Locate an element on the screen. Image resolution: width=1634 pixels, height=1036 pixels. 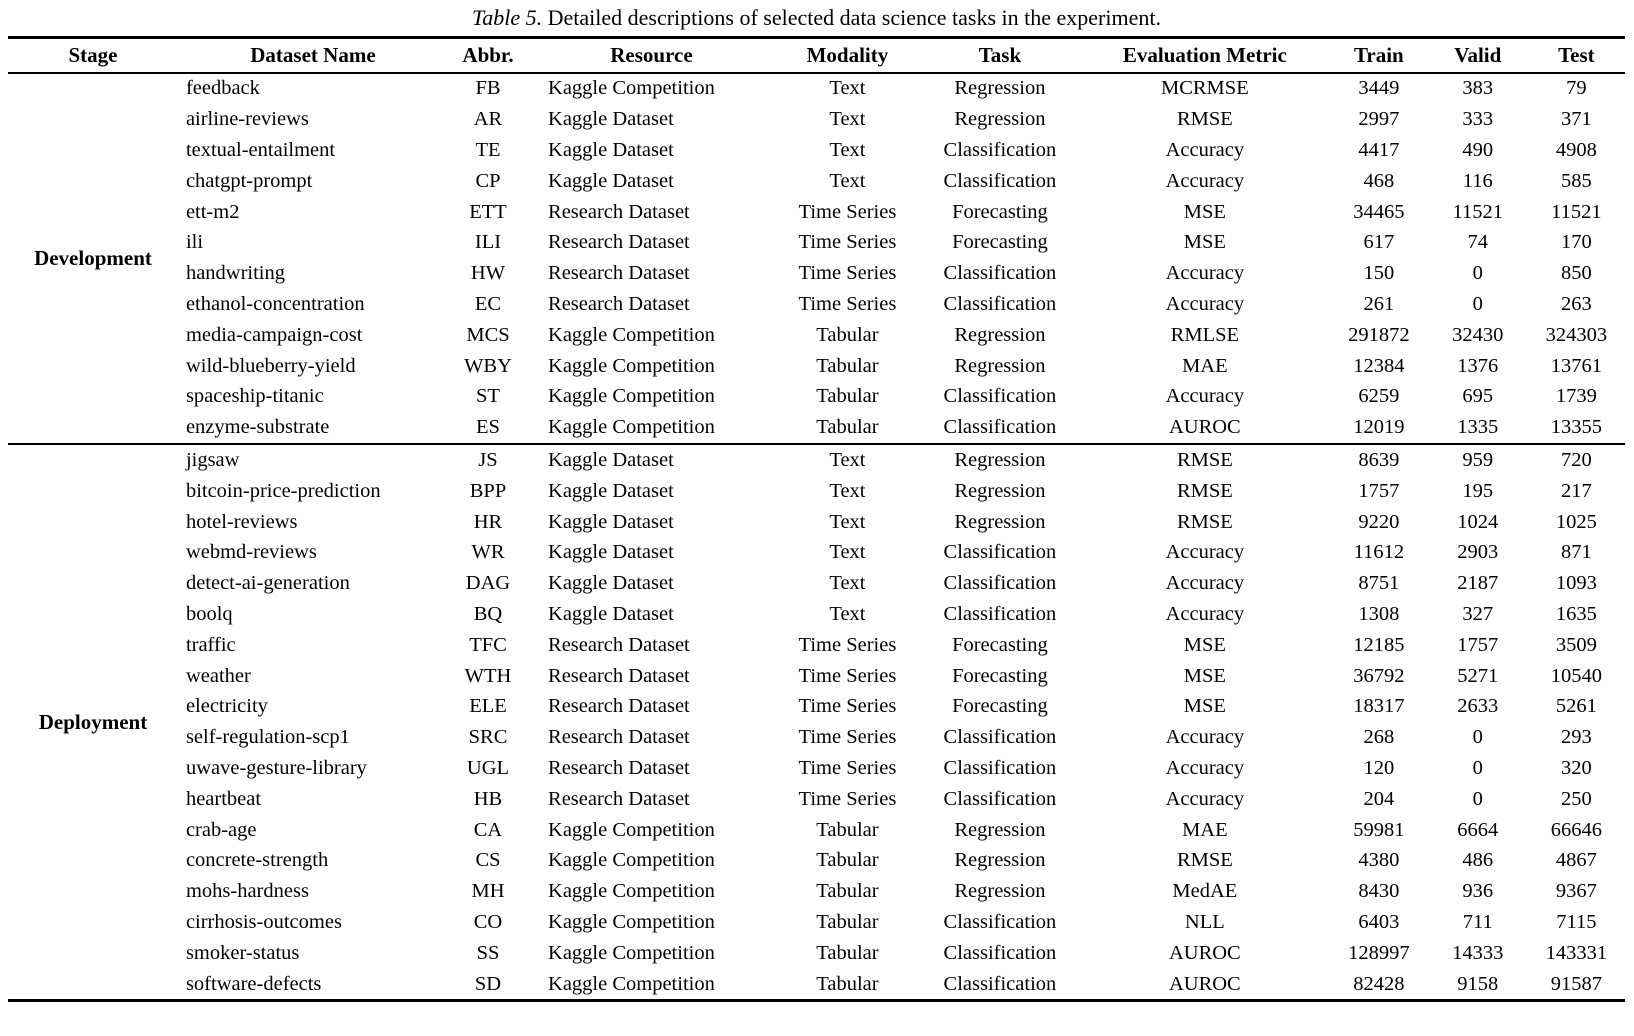
test-count-cell: 91587 is located at coordinates (1576, 983).